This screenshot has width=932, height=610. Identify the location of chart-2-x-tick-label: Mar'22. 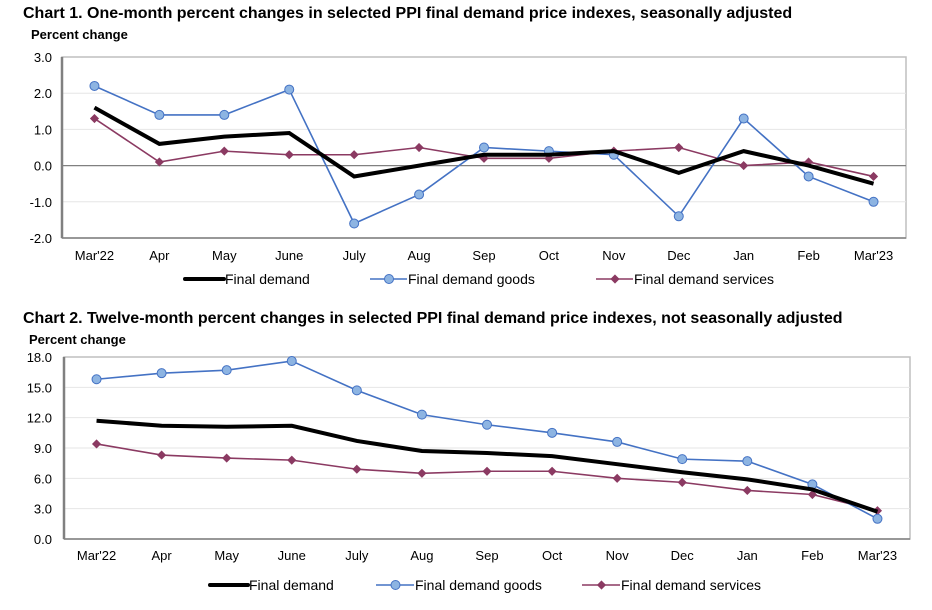
(96, 555).